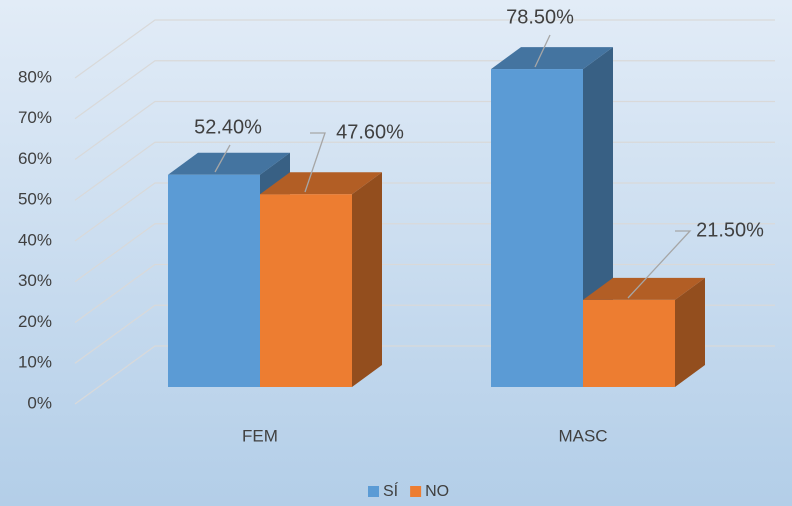 The width and height of the screenshot is (792, 506). Describe the element at coordinates (424, 49) in the screenshot. I see `grid-line` at that location.